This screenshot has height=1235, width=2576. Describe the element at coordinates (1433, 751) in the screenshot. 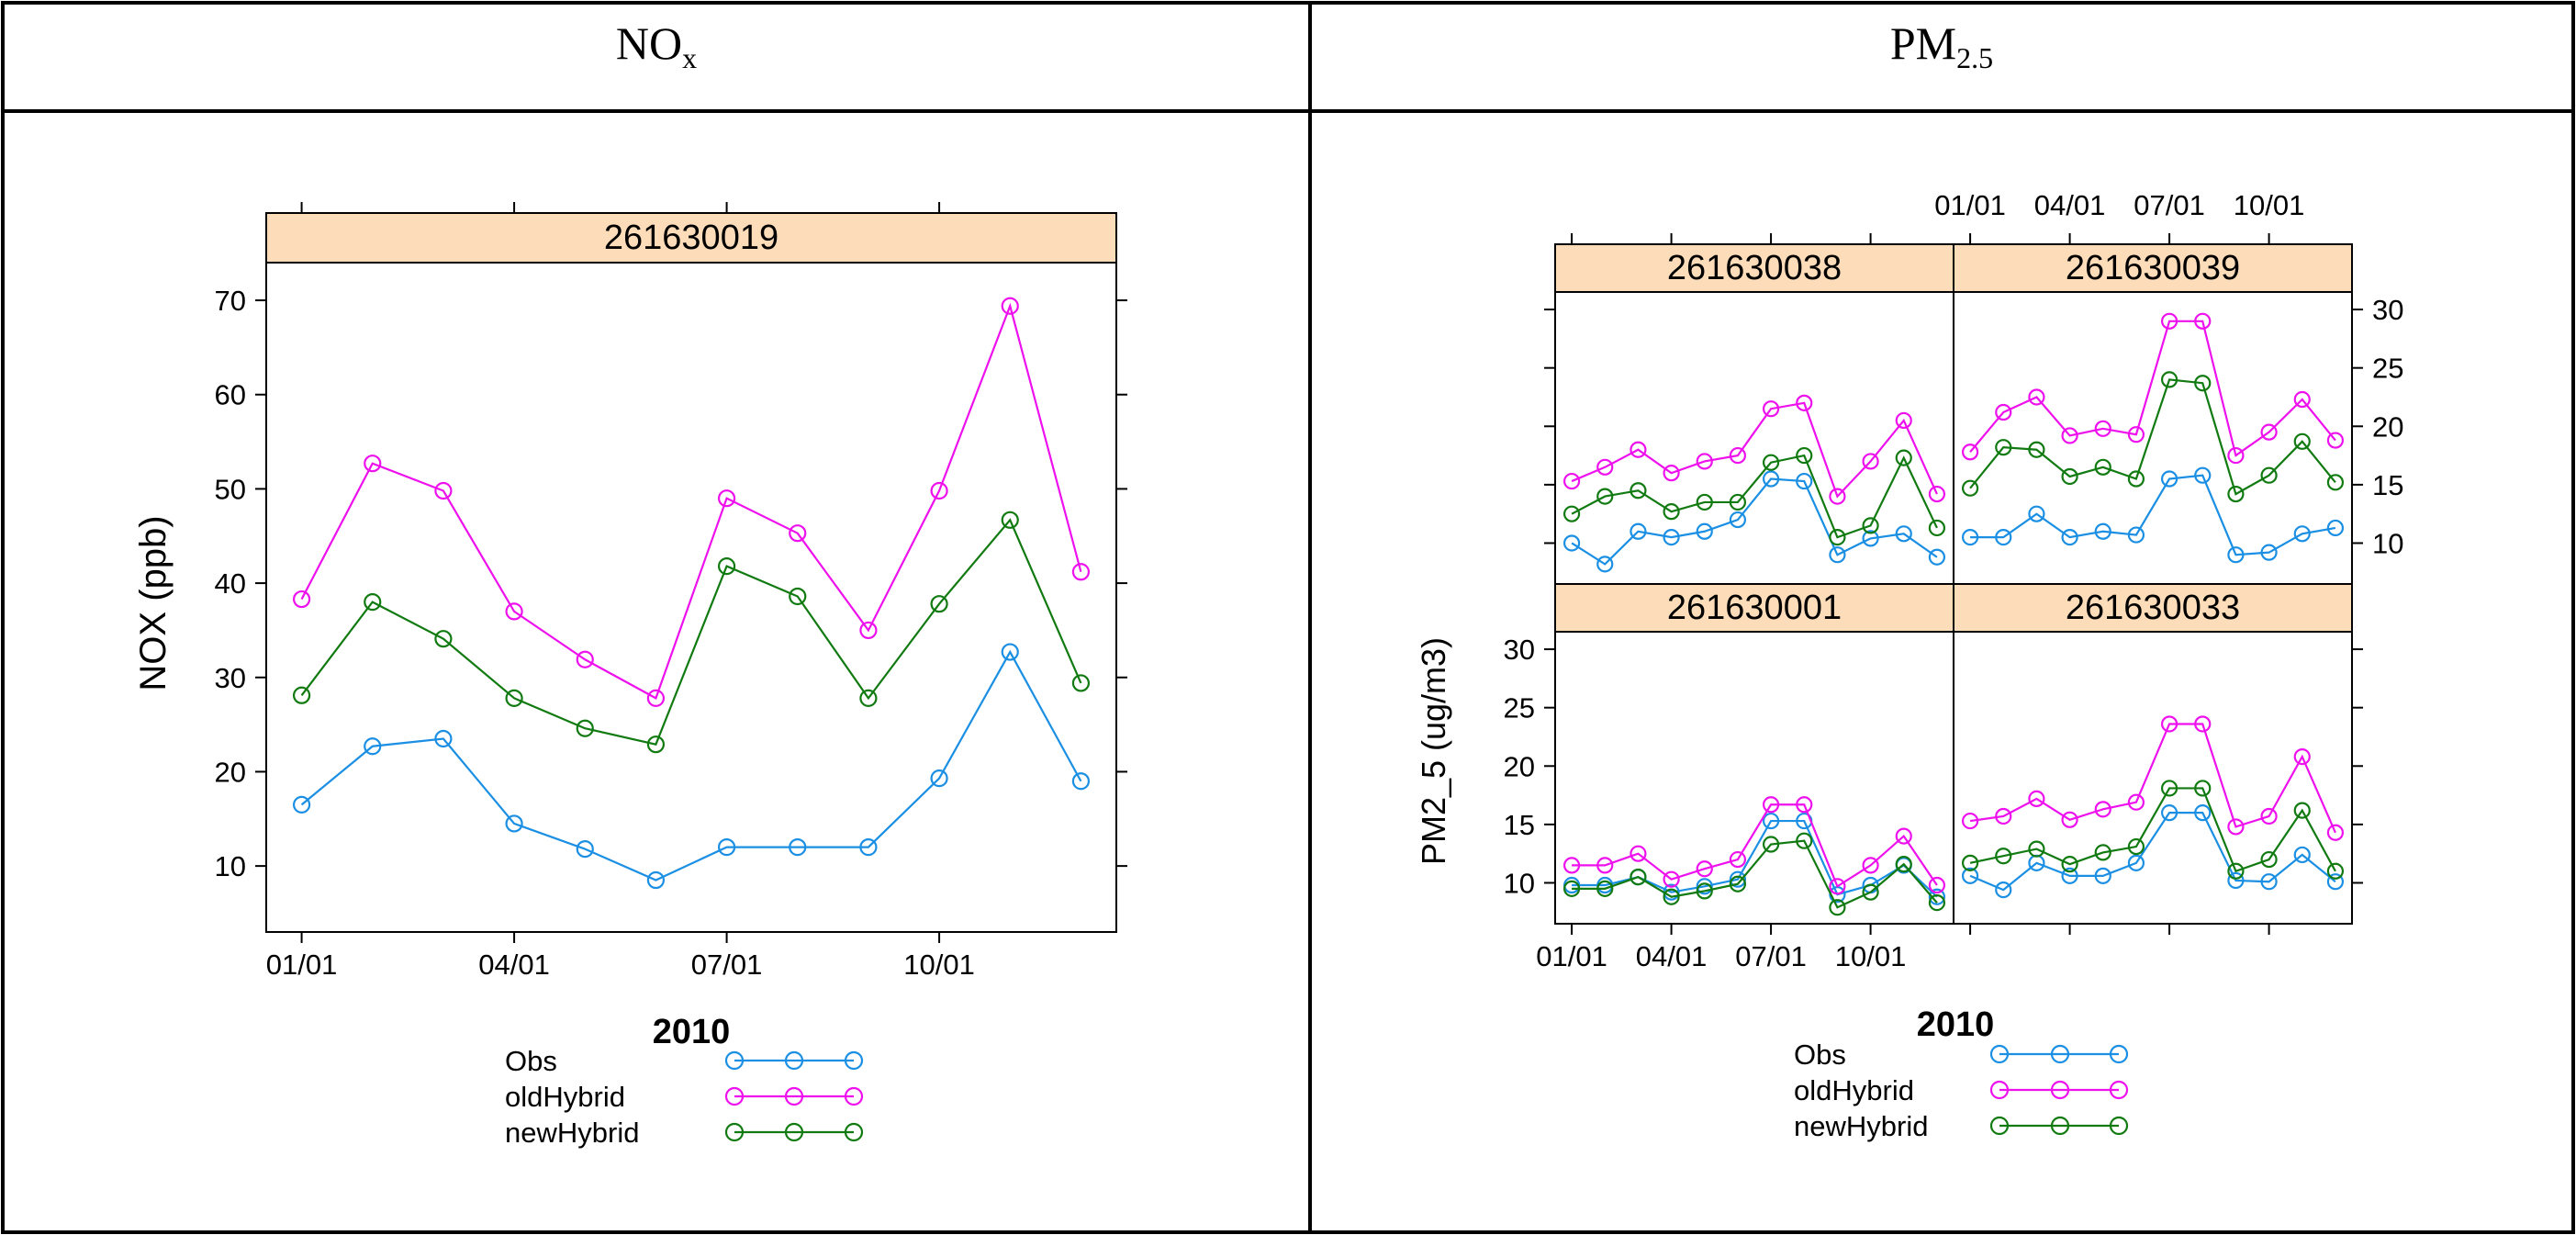

I see `pm25-y-axis-label: PM2_5 (ug/m3)` at that location.